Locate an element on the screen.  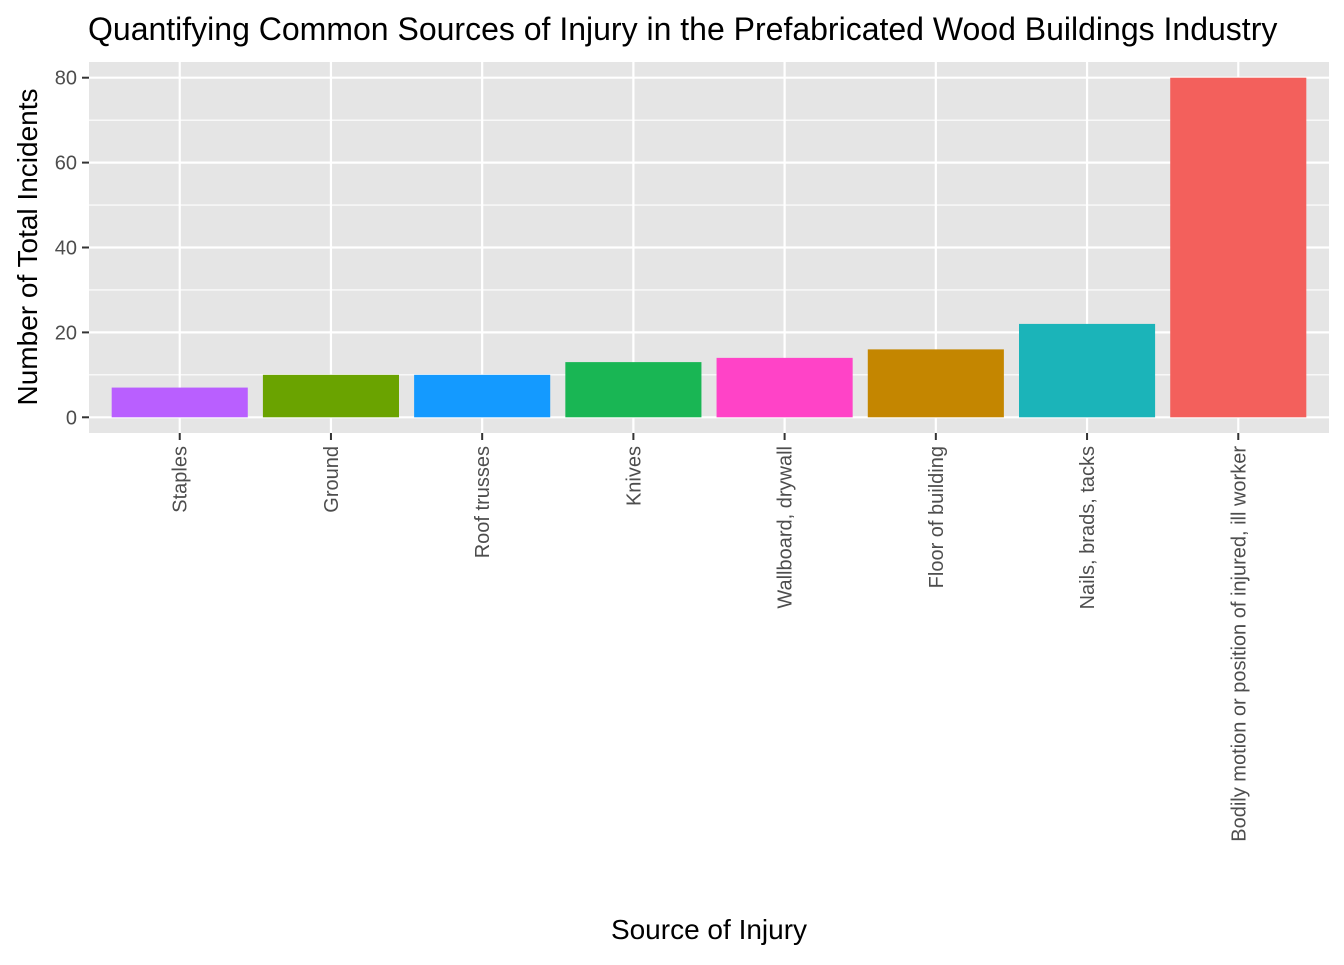
x-axis-title: Source of Injury is located at coordinates (709, 929).